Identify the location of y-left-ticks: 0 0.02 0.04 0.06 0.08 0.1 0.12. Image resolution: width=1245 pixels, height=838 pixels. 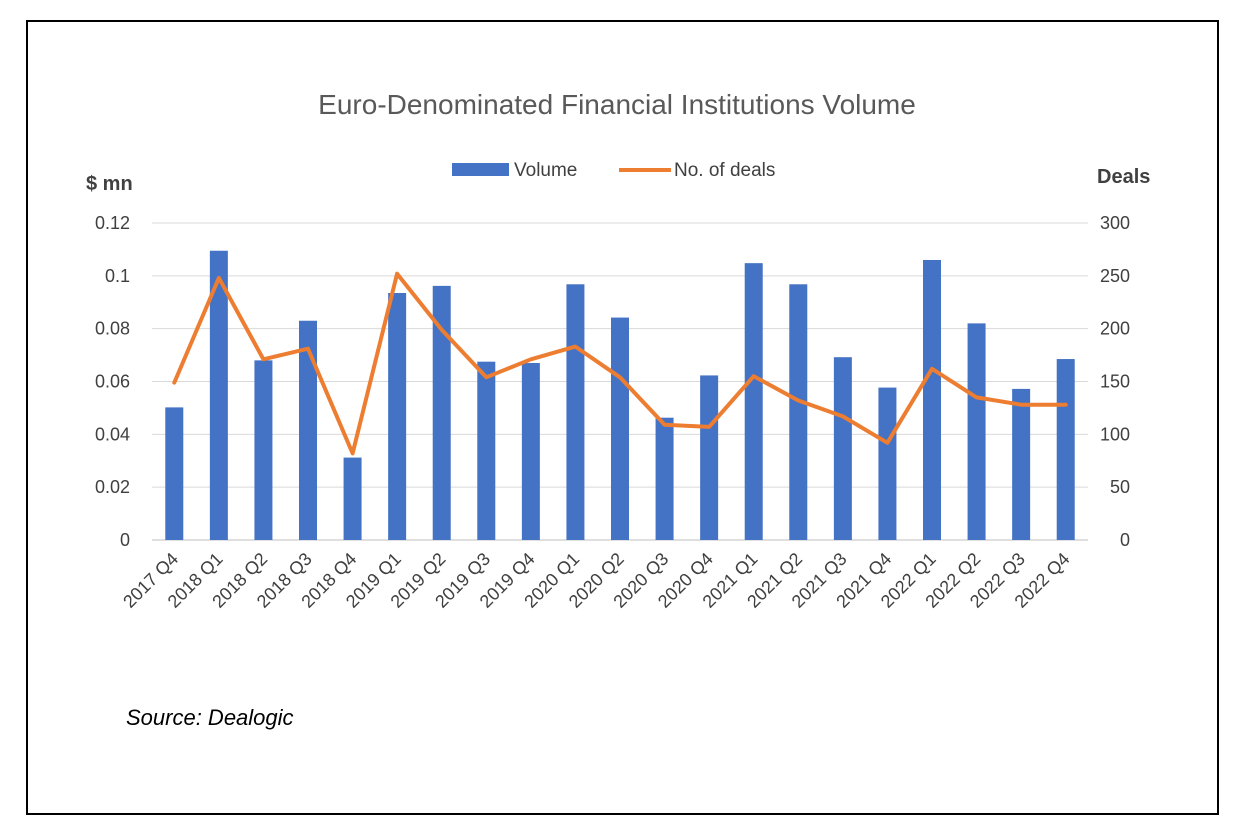
(112, 381).